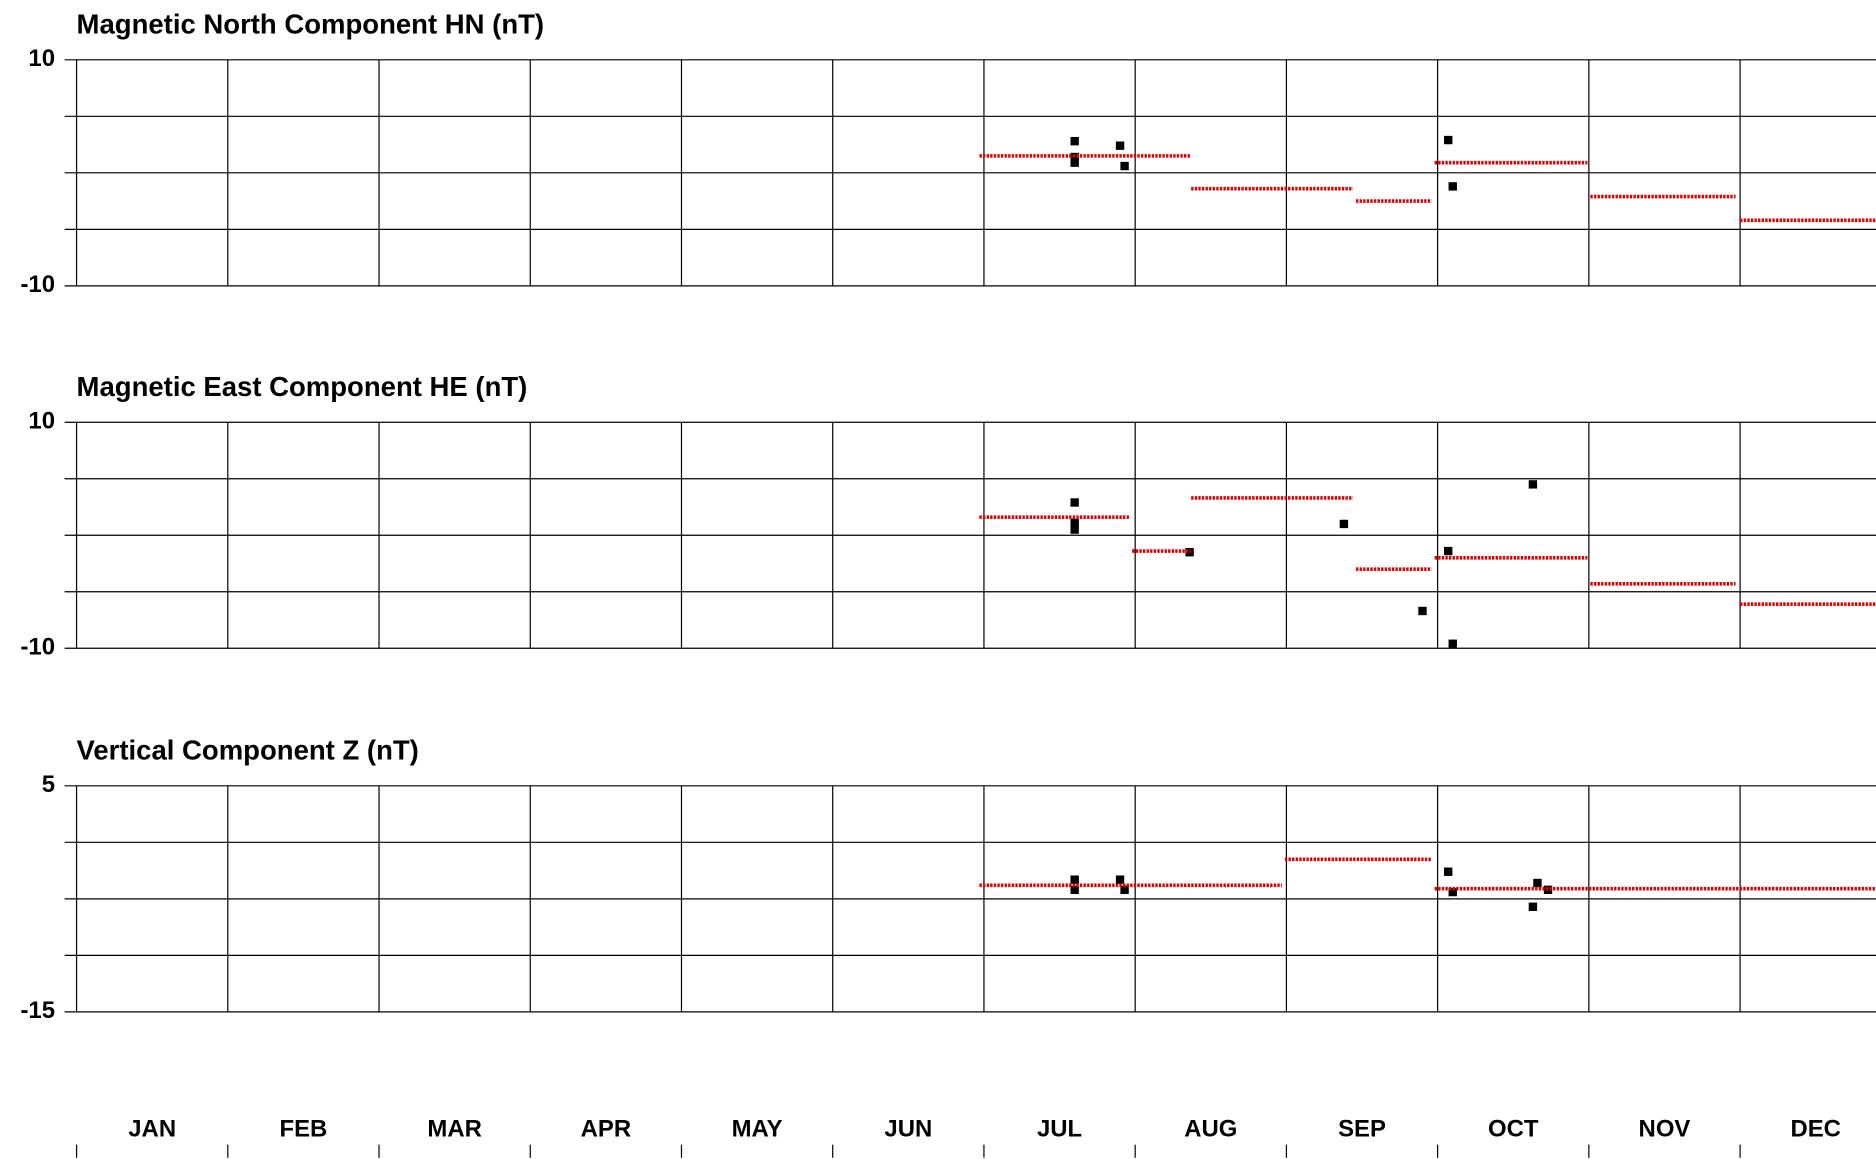 This screenshot has width=1876, height=1159. Describe the element at coordinates (757, 1129) in the screenshot. I see `x-tick-label: MAY` at that location.